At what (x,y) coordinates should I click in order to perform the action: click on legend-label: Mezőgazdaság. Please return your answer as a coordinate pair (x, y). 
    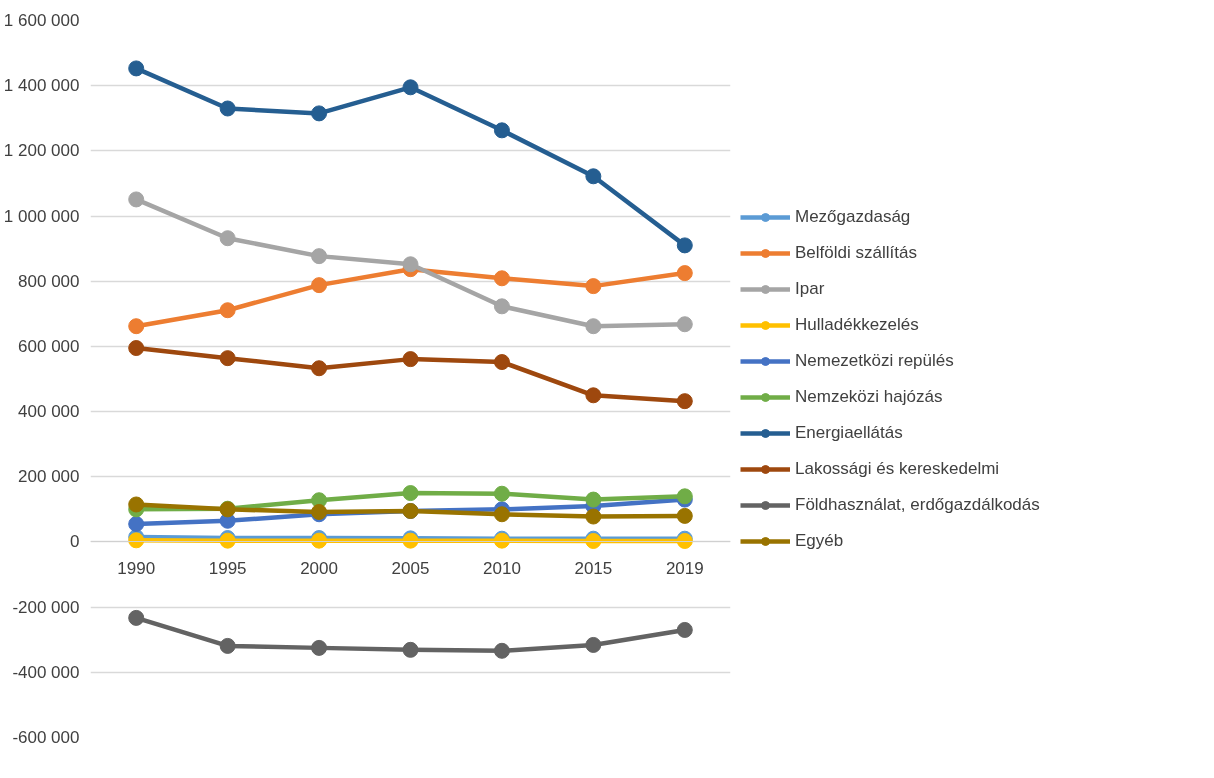
    Looking at the image, I should click on (853, 216).